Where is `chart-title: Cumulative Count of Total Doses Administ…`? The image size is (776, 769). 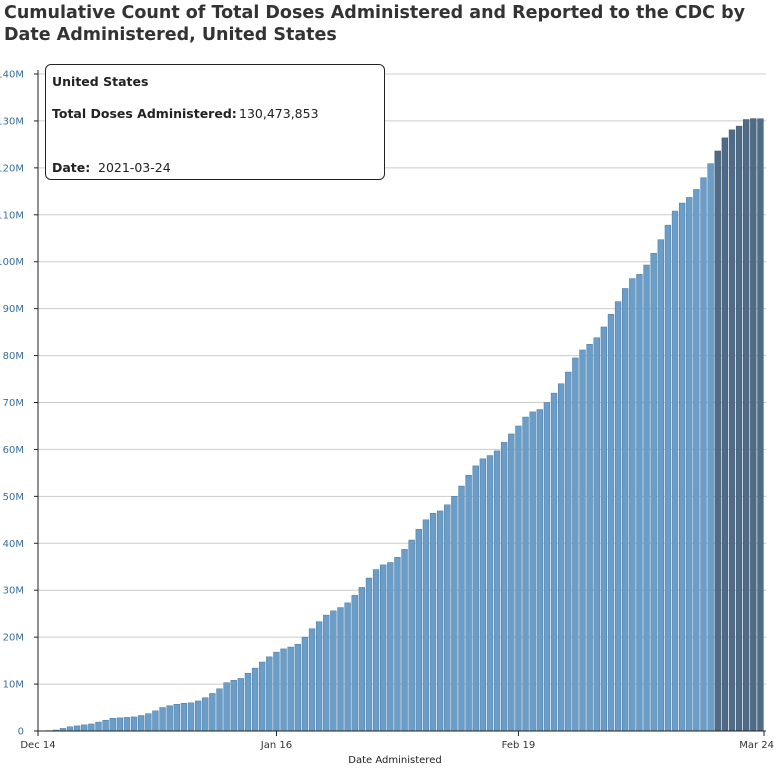
chart-title: Cumulative Count of Total Doses Administ… is located at coordinates (375, 24).